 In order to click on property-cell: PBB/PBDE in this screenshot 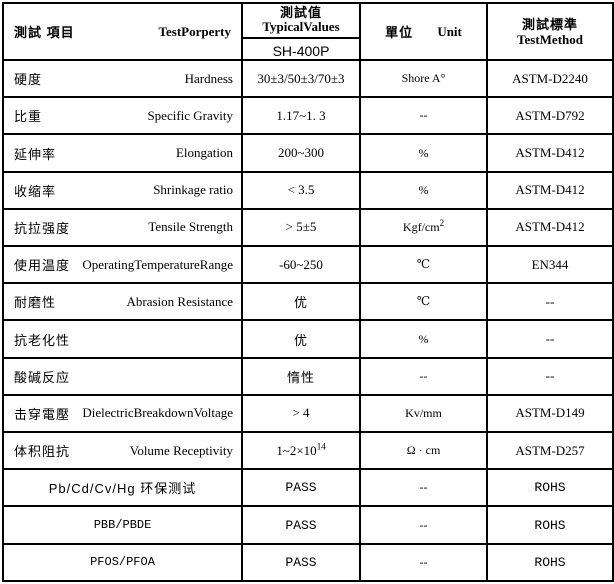, I will do `click(122, 525)`.